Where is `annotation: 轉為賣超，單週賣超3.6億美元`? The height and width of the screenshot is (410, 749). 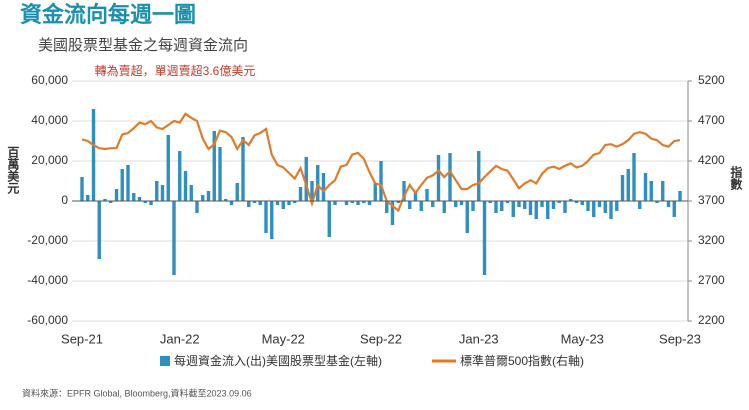 annotation: 轉為賣超，單週賣超3.6億美元 is located at coordinates (175, 70).